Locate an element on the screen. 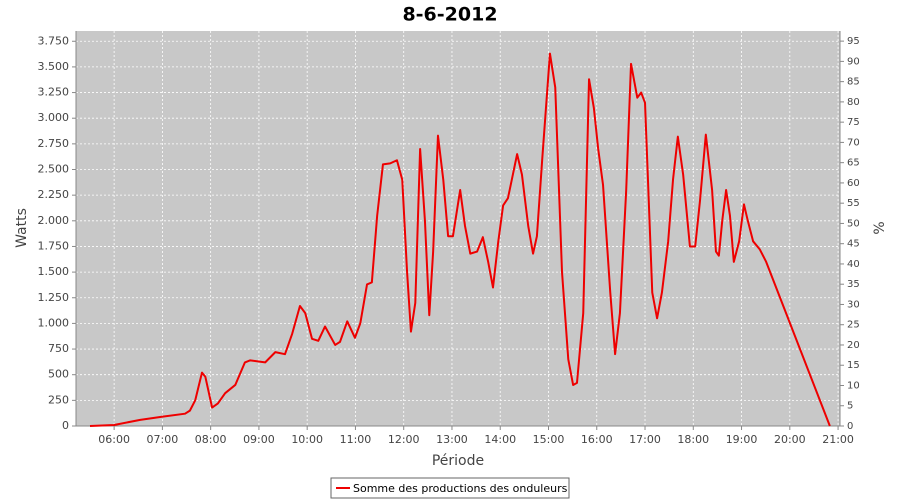  x-tick-label: 10:00 is located at coordinates (307, 439).